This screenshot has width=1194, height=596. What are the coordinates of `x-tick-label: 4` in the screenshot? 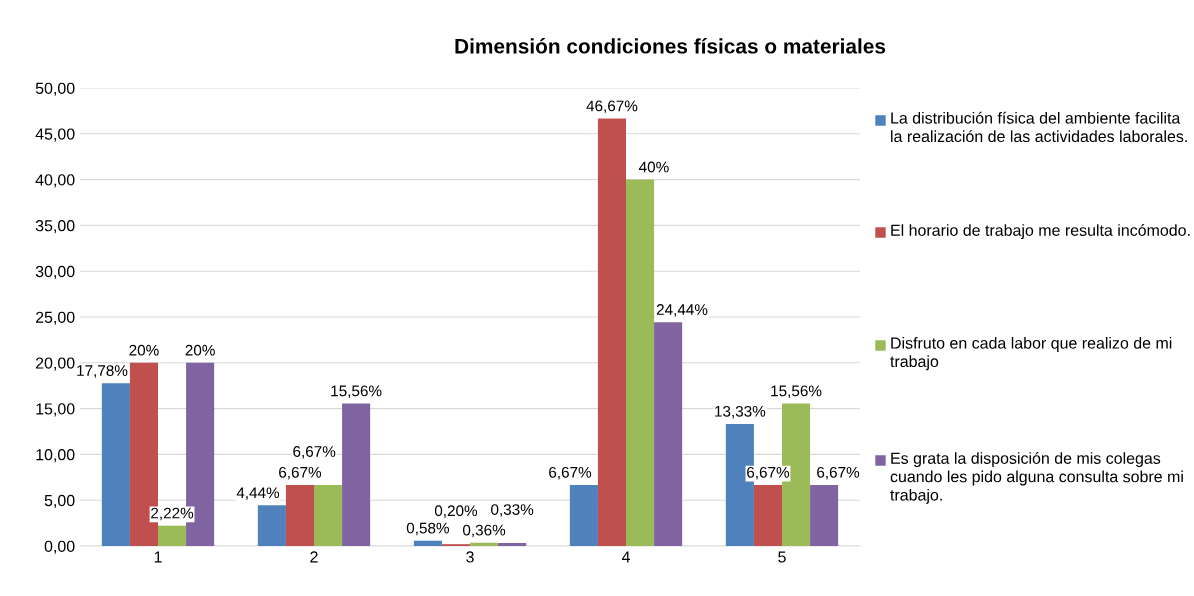 It's located at (625, 557).